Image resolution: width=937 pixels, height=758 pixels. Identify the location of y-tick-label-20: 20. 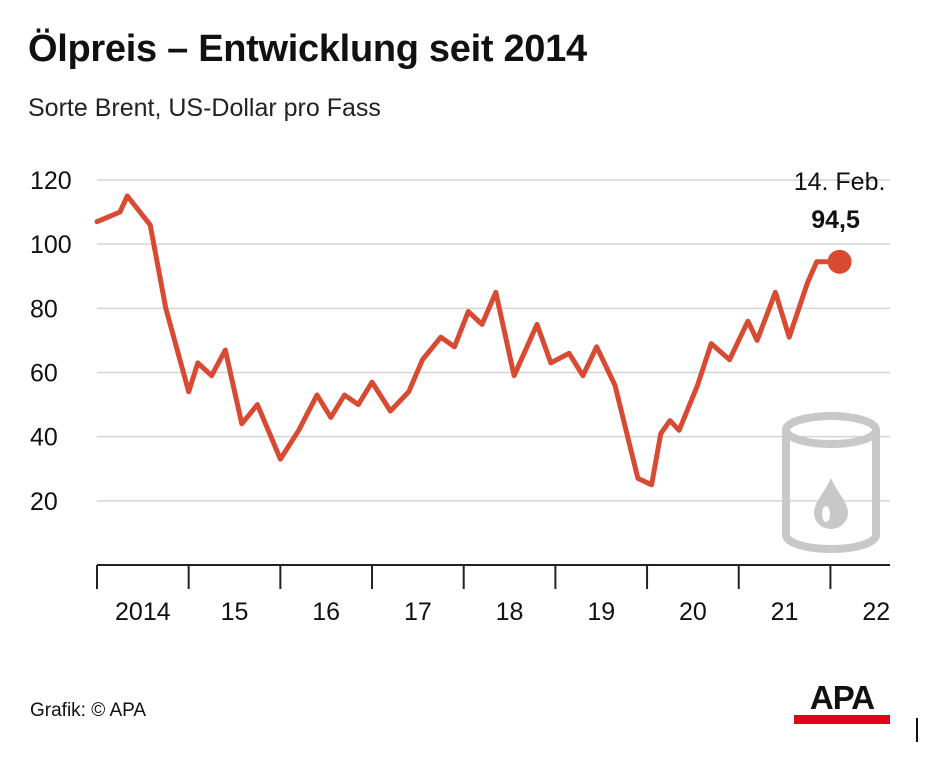
(44, 502).